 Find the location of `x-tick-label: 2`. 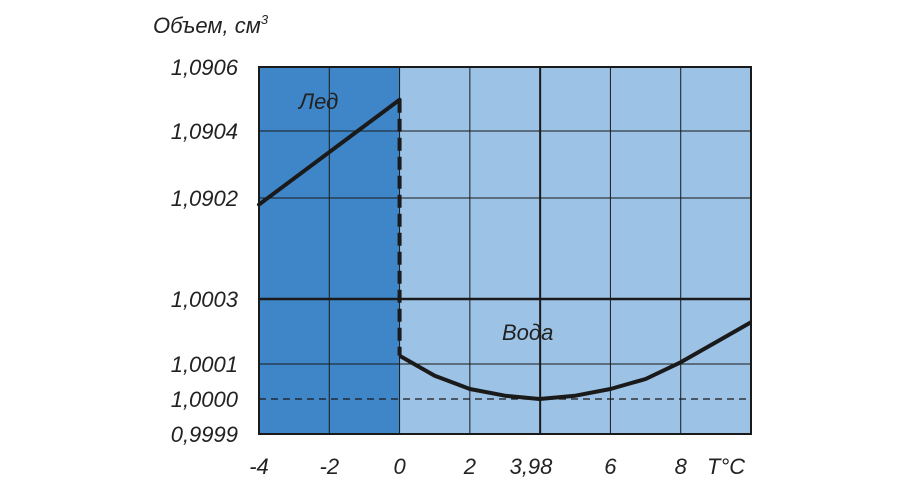

x-tick-label: 2 is located at coordinates (469, 466).